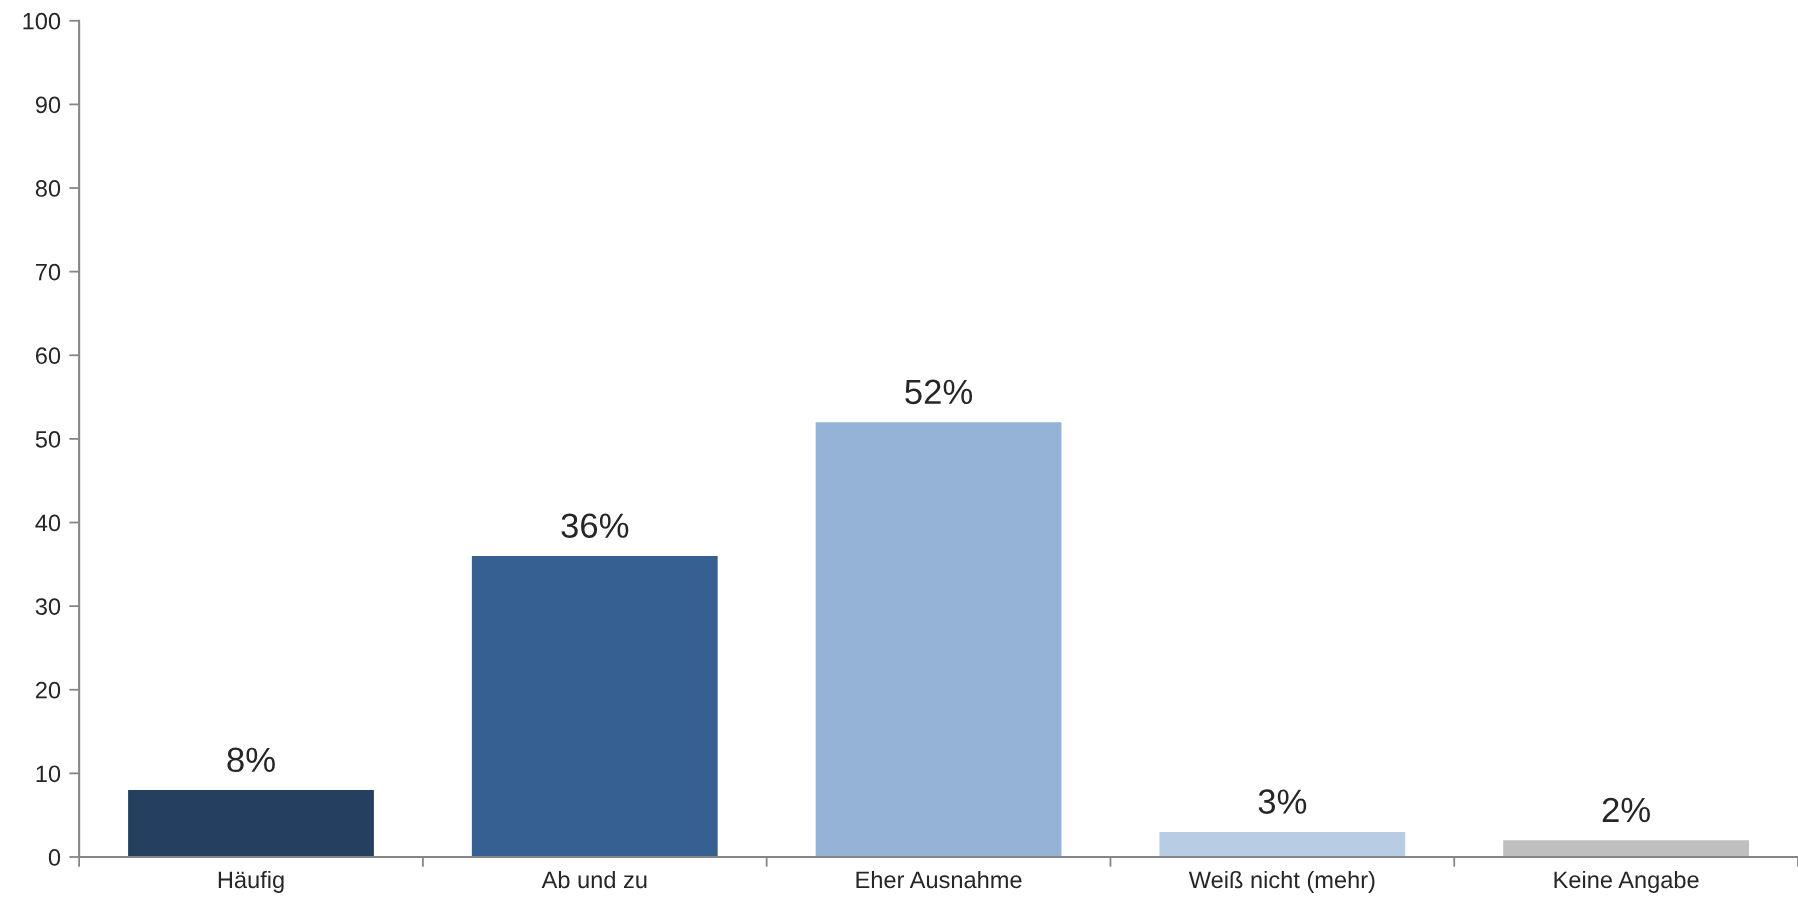 The height and width of the screenshot is (904, 1798). What do you see at coordinates (251, 881) in the screenshot?
I see `x-tick-label: Häufig` at bounding box center [251, 881].